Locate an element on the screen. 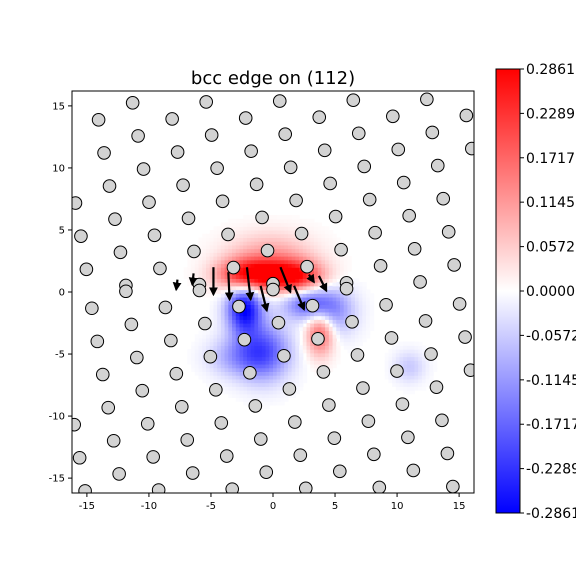 Image resolution: width=576 pixels, height=576 pixels. y-tick-label: 10 is located at coordinates (58, 168).